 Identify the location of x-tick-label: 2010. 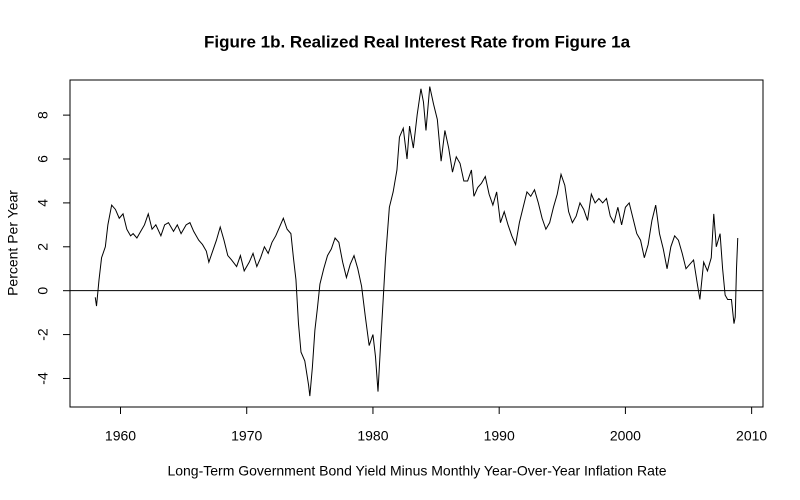
(751, 436).